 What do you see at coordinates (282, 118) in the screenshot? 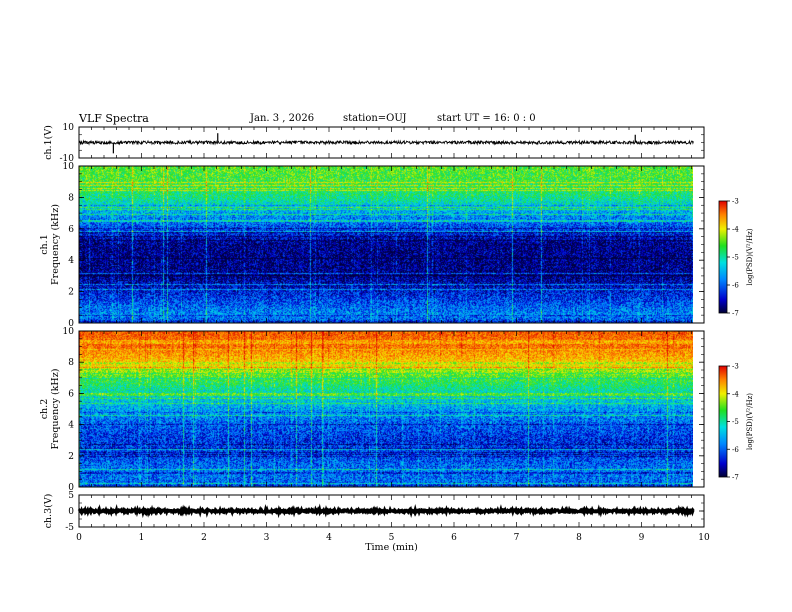
I see `date-label: Jan. 3 , 2026` at bounding box center [282, 118].